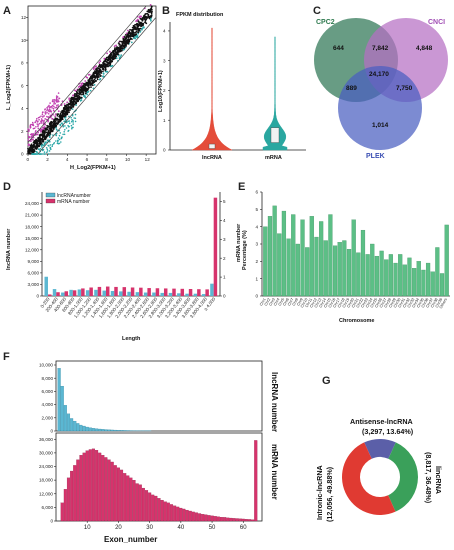  I want to click on bar-lncrna, so click(195, 294).